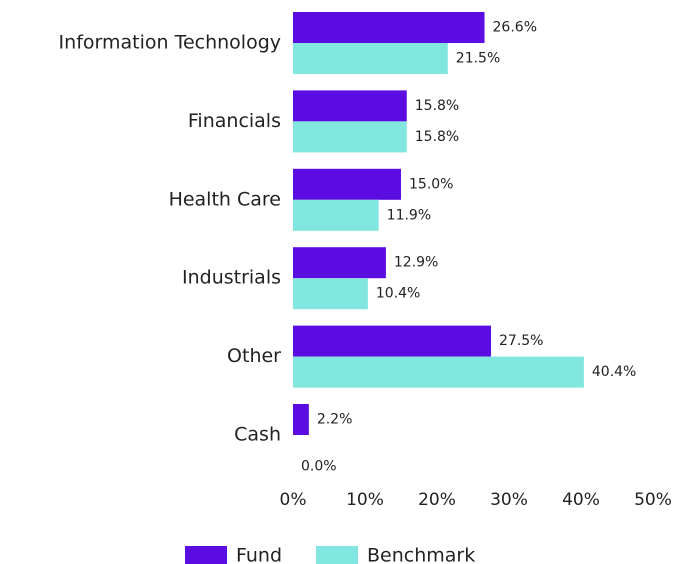  What do you see at coordinates (416, 263) in the screenshot?
I see `value-label: 12.9%` at bounding box center [416, 263].